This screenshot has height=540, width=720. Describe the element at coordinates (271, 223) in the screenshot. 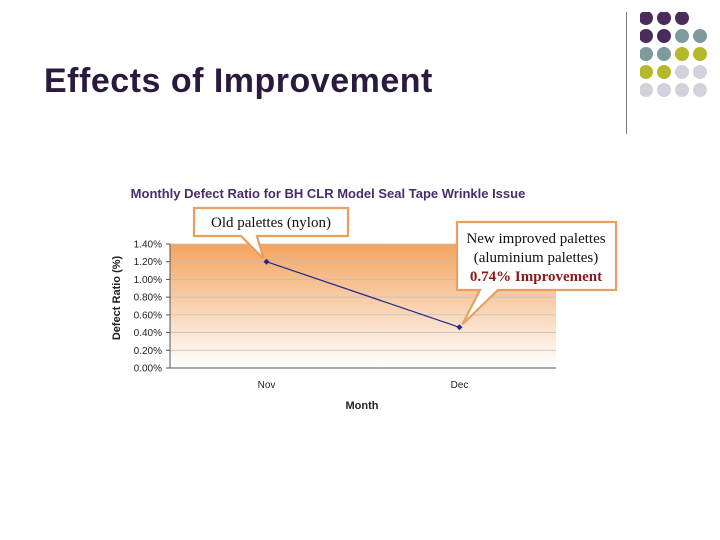

I see `callout-old-palettes-text: Old palettes (nylon)` at that location.